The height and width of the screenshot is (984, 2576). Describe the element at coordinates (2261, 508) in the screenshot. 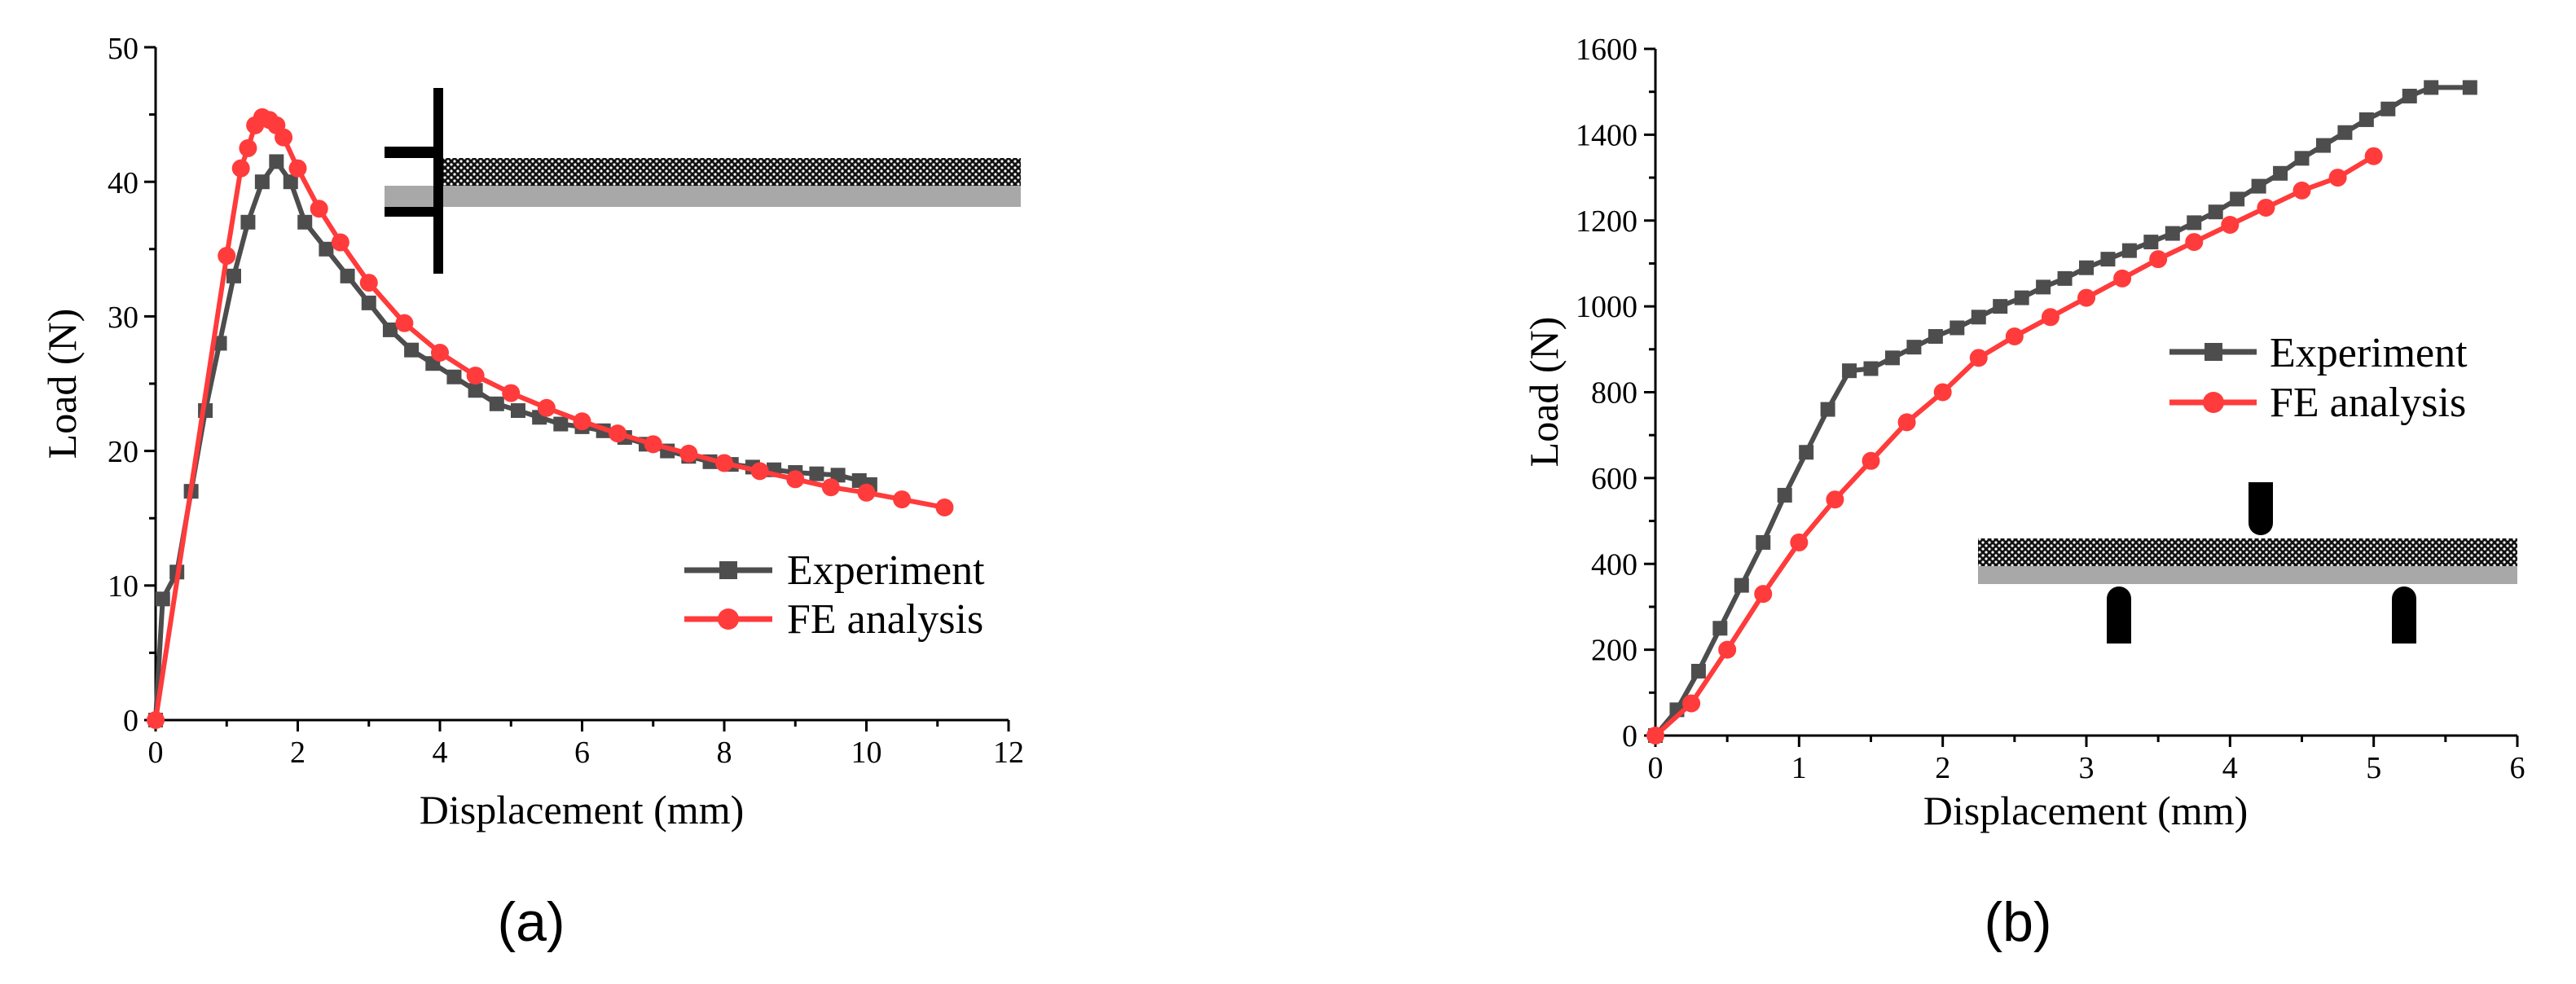

I see `bend-load-indenter` at that location.